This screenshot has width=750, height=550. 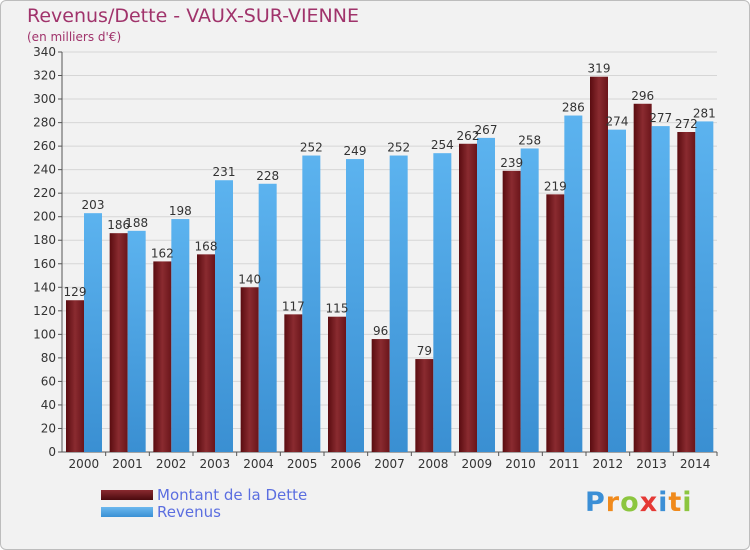 I want to click on data-label: 79, so click(x=424, y=351).